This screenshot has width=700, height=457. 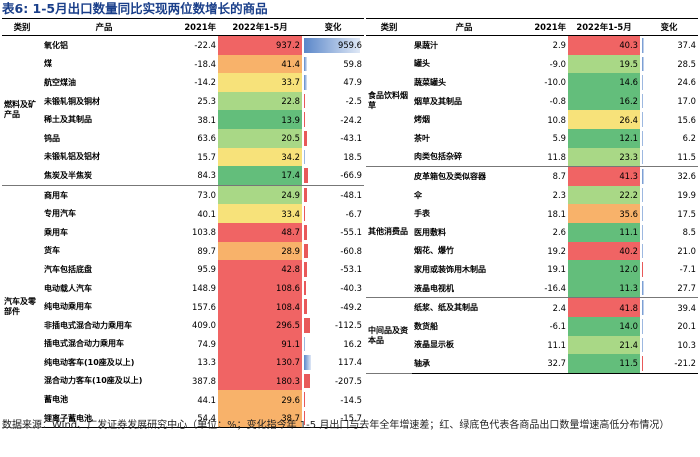 What do you see at coordinates (687, 269) in the screenshot?
I see `change-value: -7.1` at bounding box center [687, 269].